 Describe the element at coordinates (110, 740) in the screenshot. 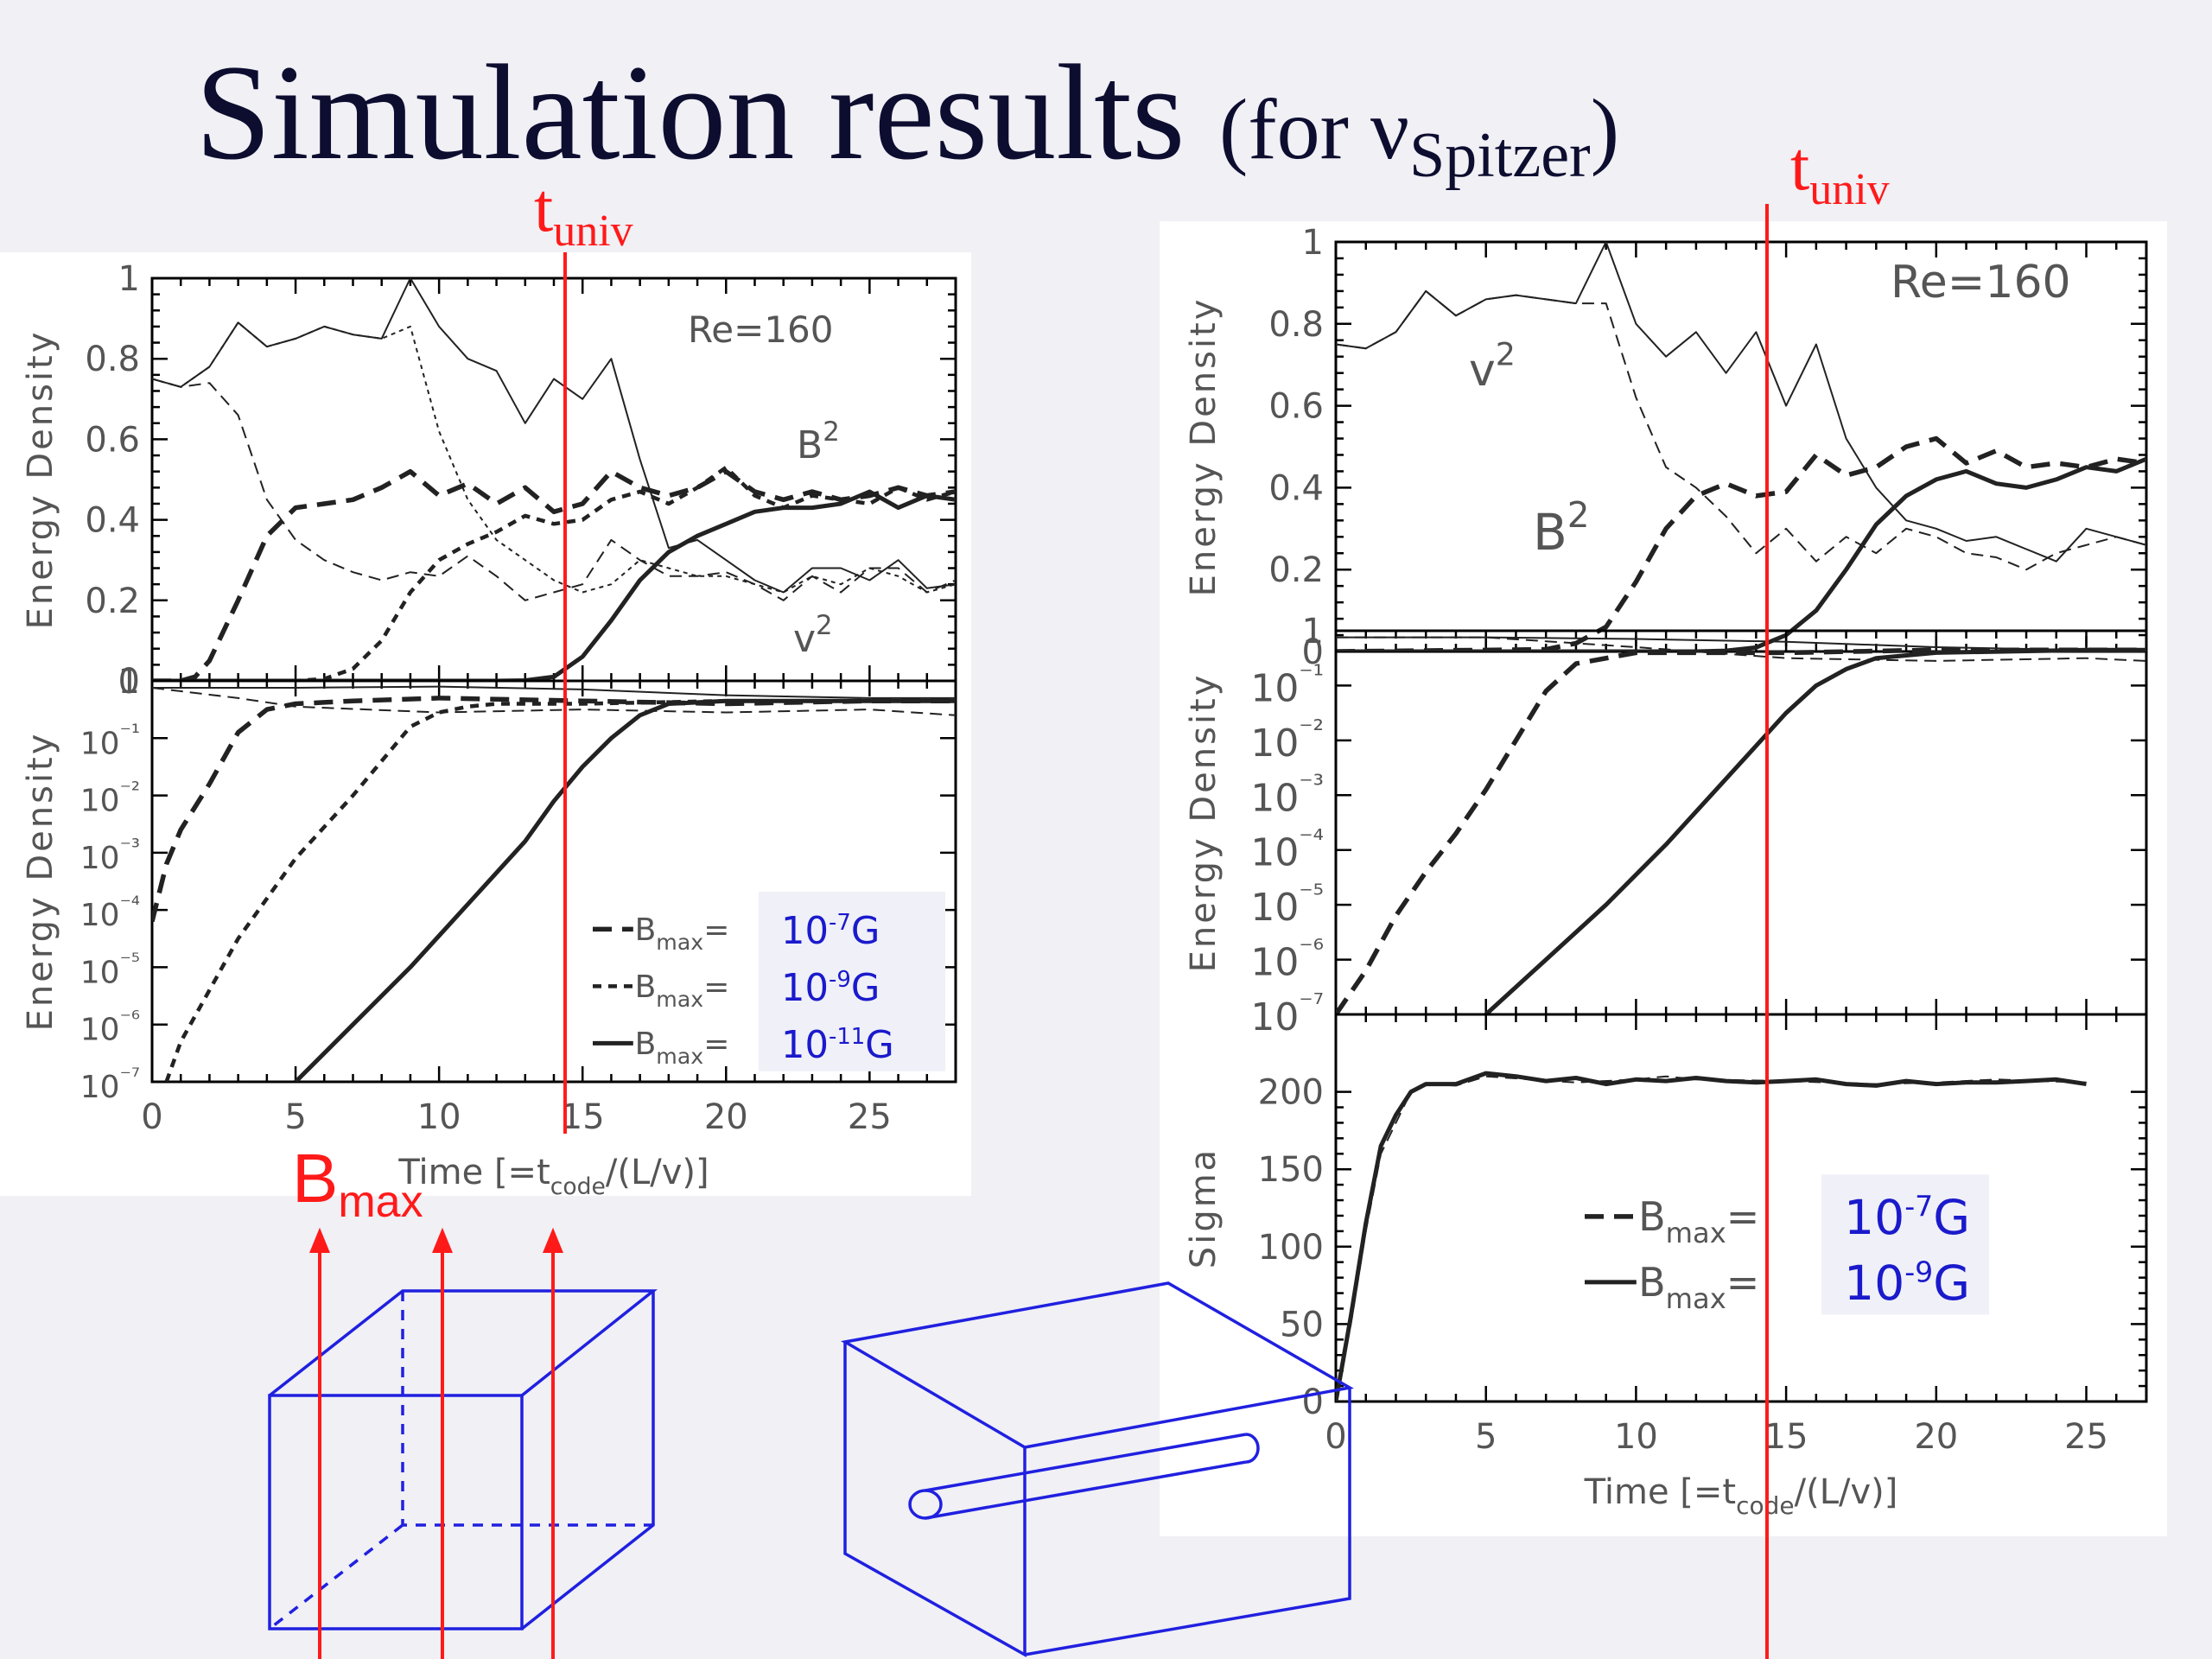

I see `y-tick-label: 10⁻¹` at that location.